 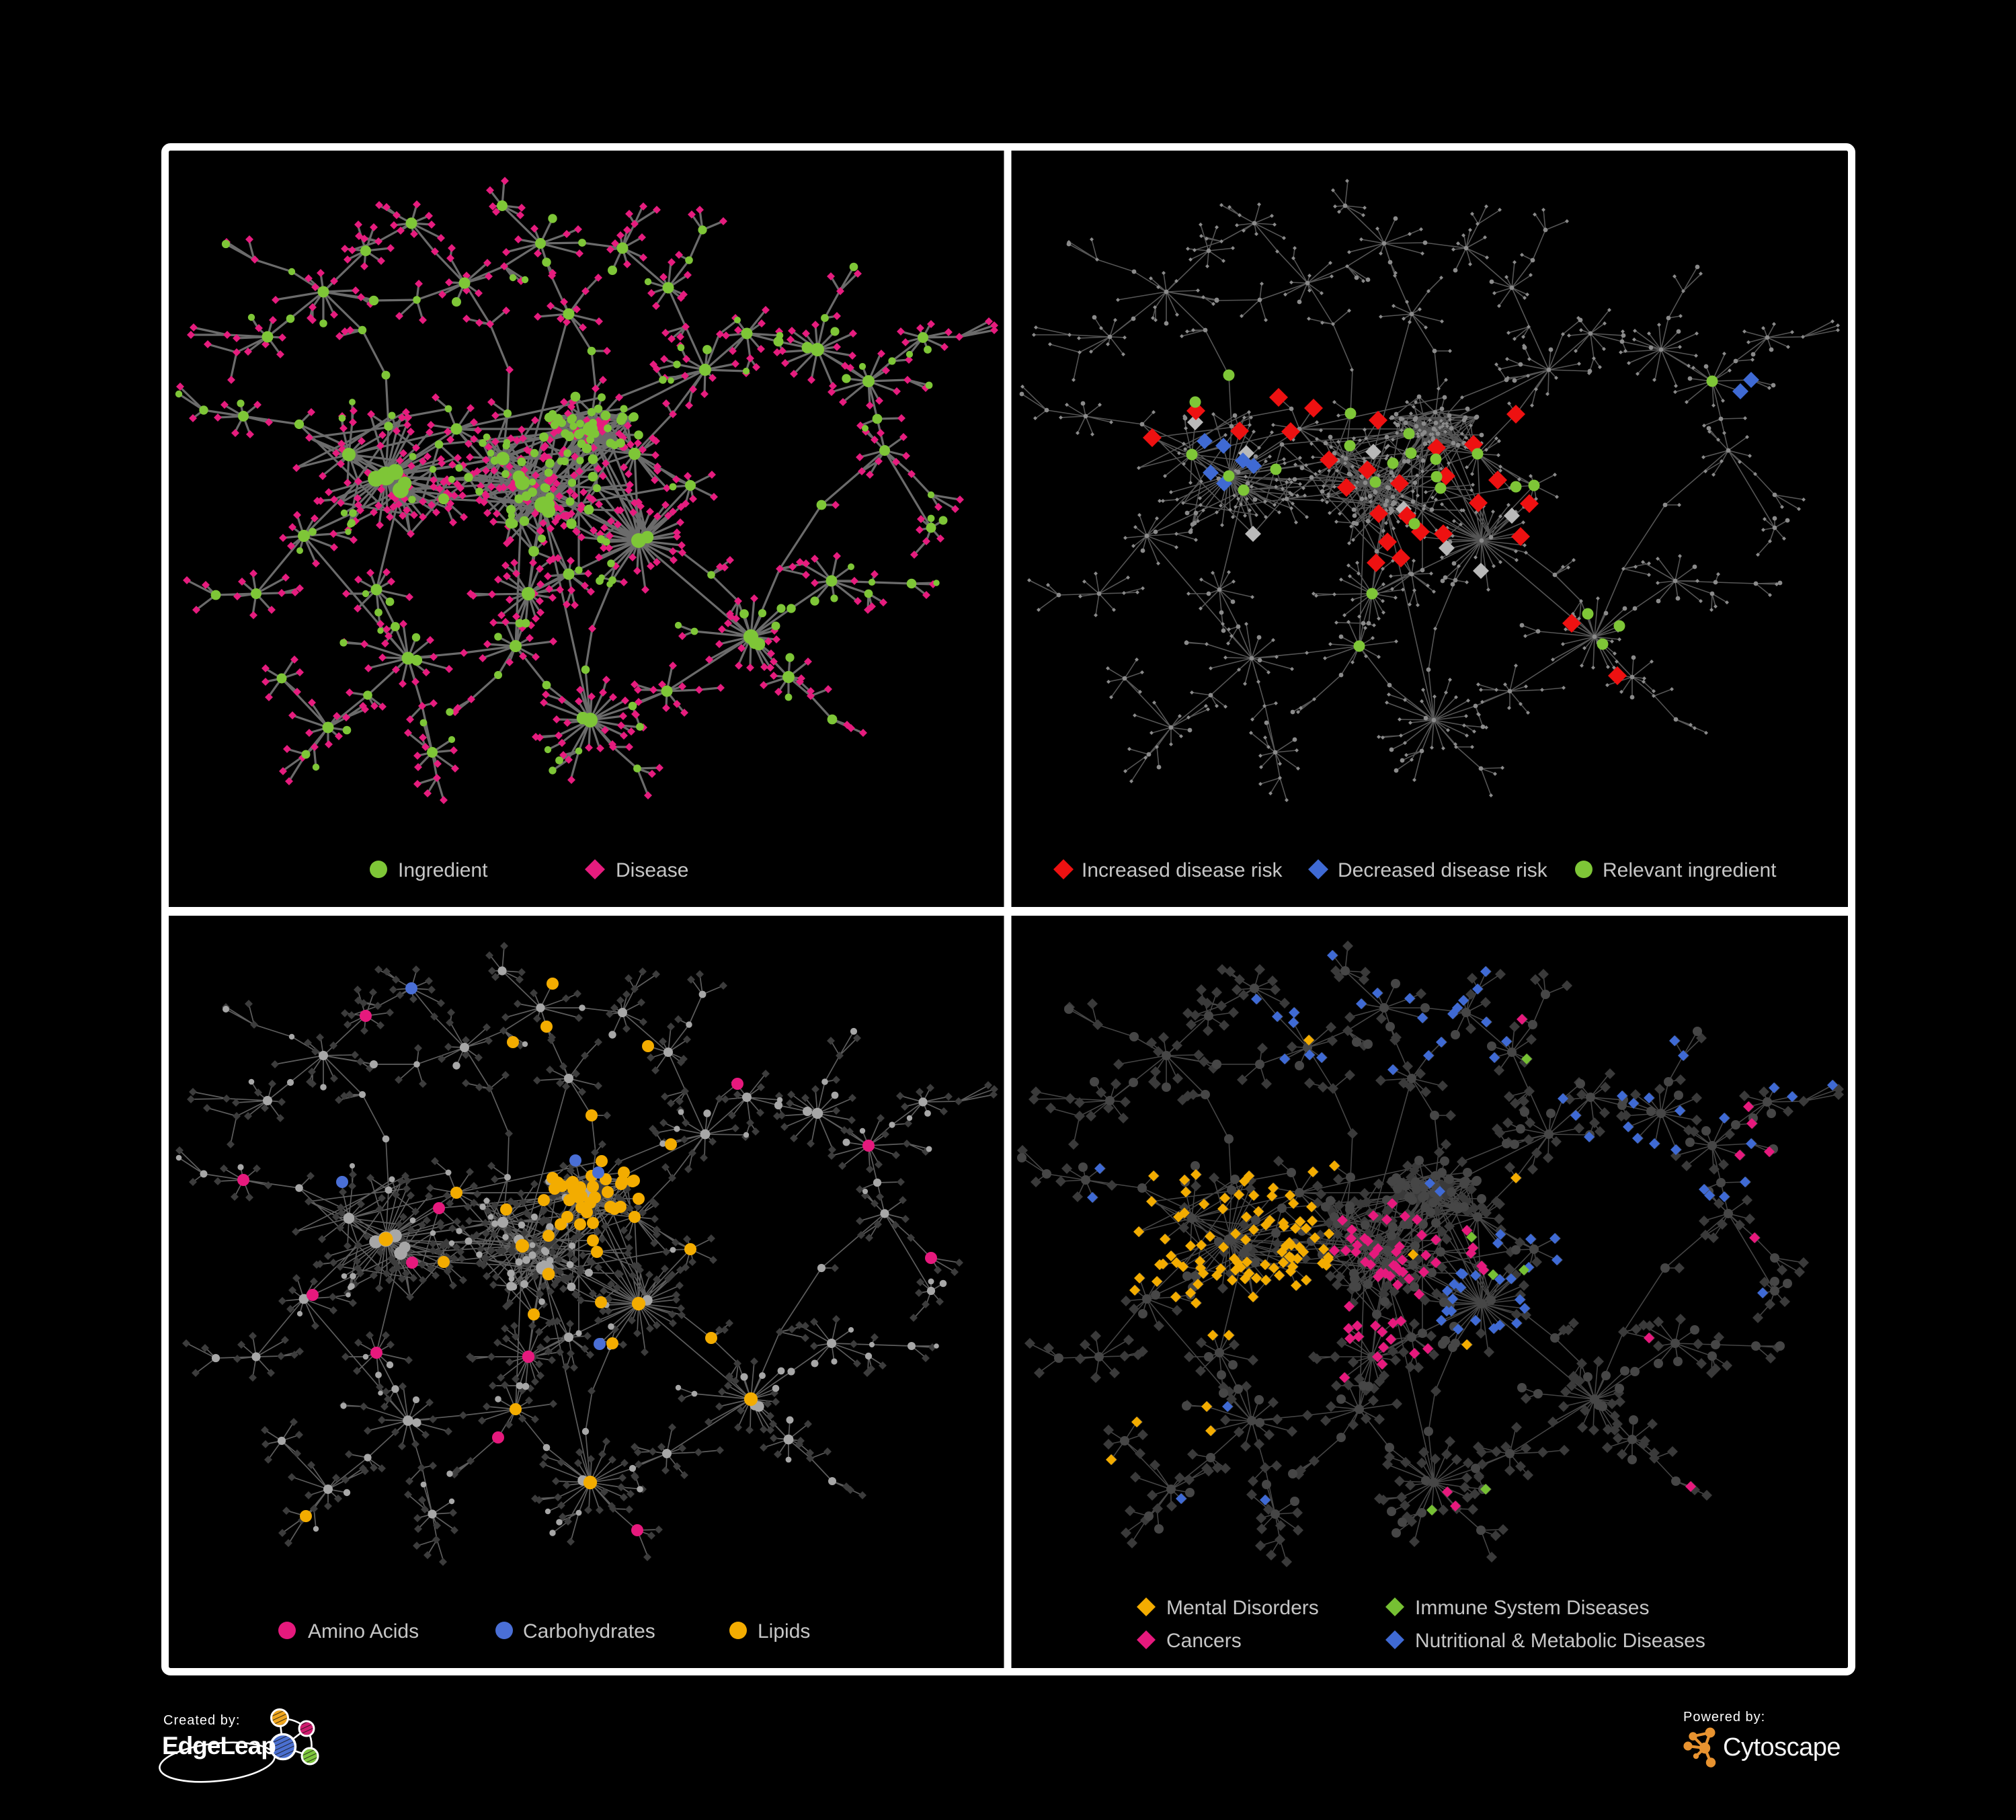 I want to click on svg-text: Created by:, so click(x=201, y=1720).